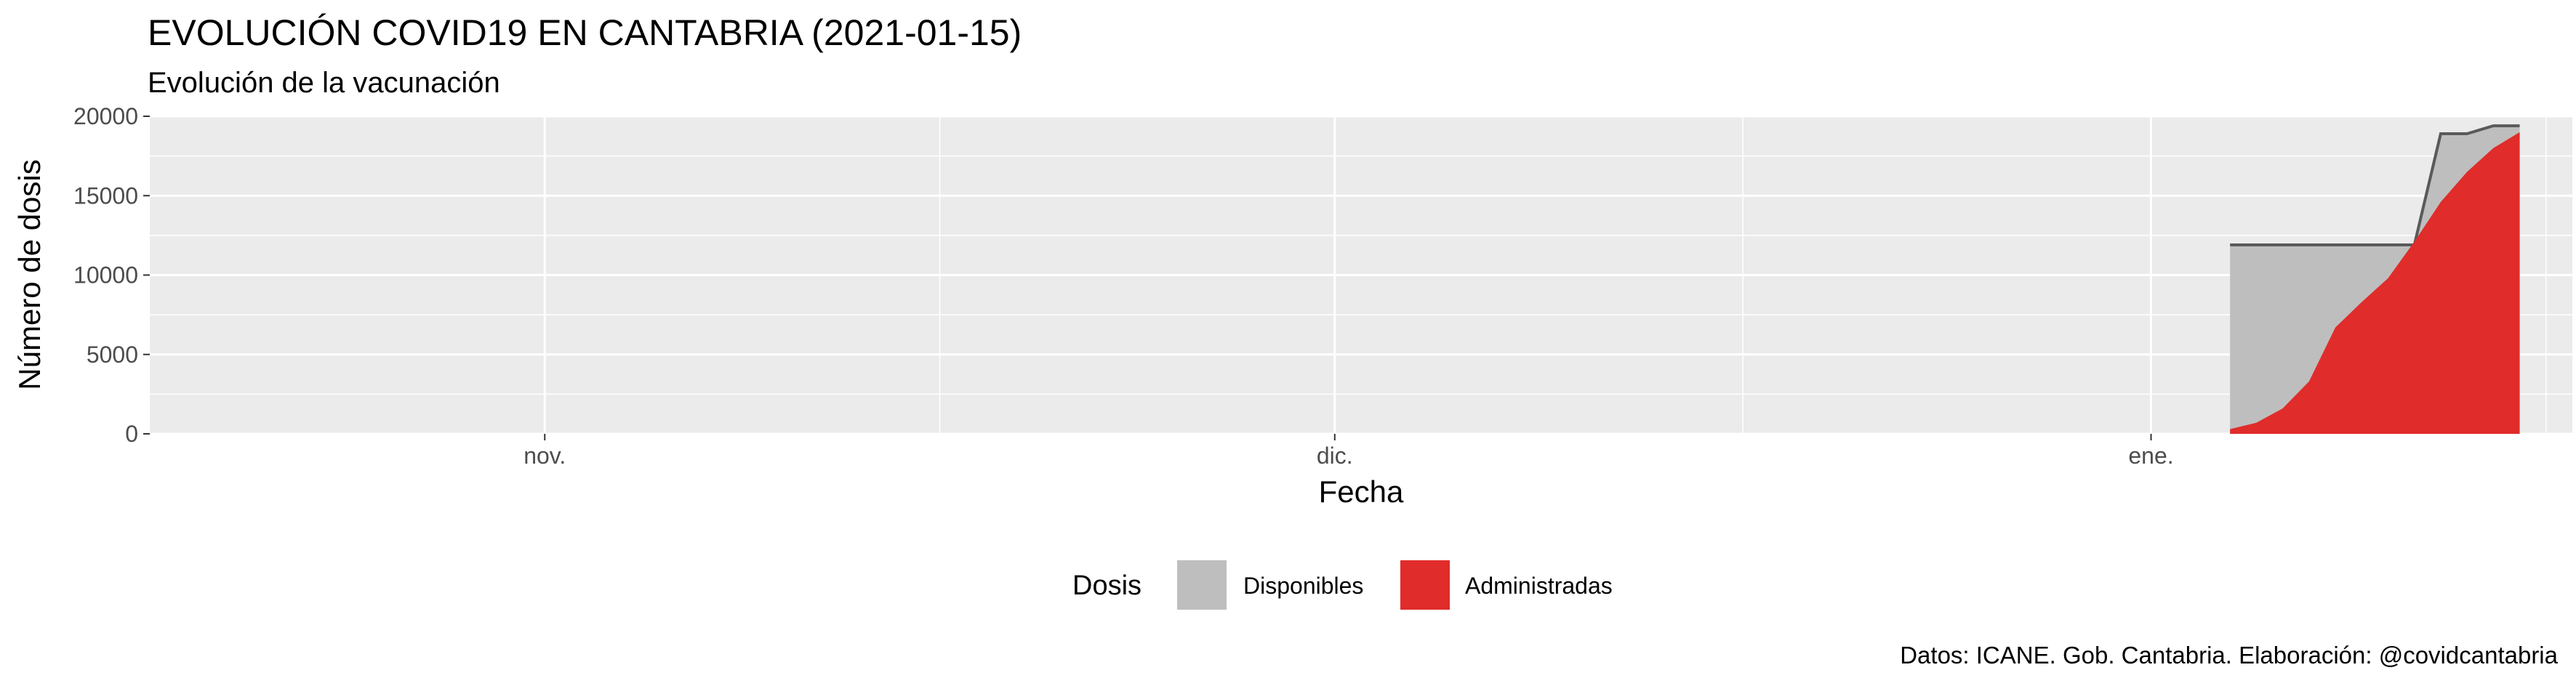 This screenshot has width=2576, height=686. Describe the element at coordinates (1106, 585) in the screenshot. I see `legend-title: Dosis` at that location.